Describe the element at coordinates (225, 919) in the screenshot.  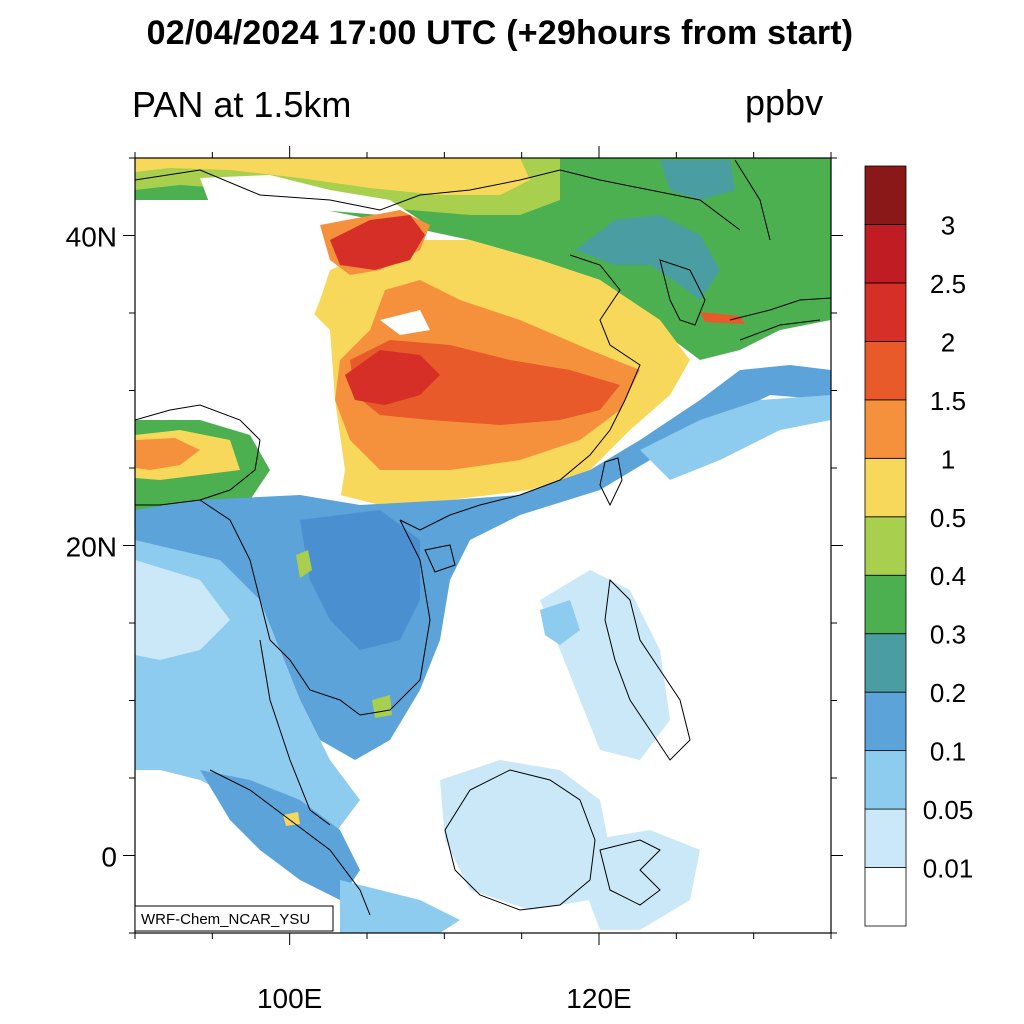
I see `credit-label: WRF-Chem_NCAR_YSU` at that location.